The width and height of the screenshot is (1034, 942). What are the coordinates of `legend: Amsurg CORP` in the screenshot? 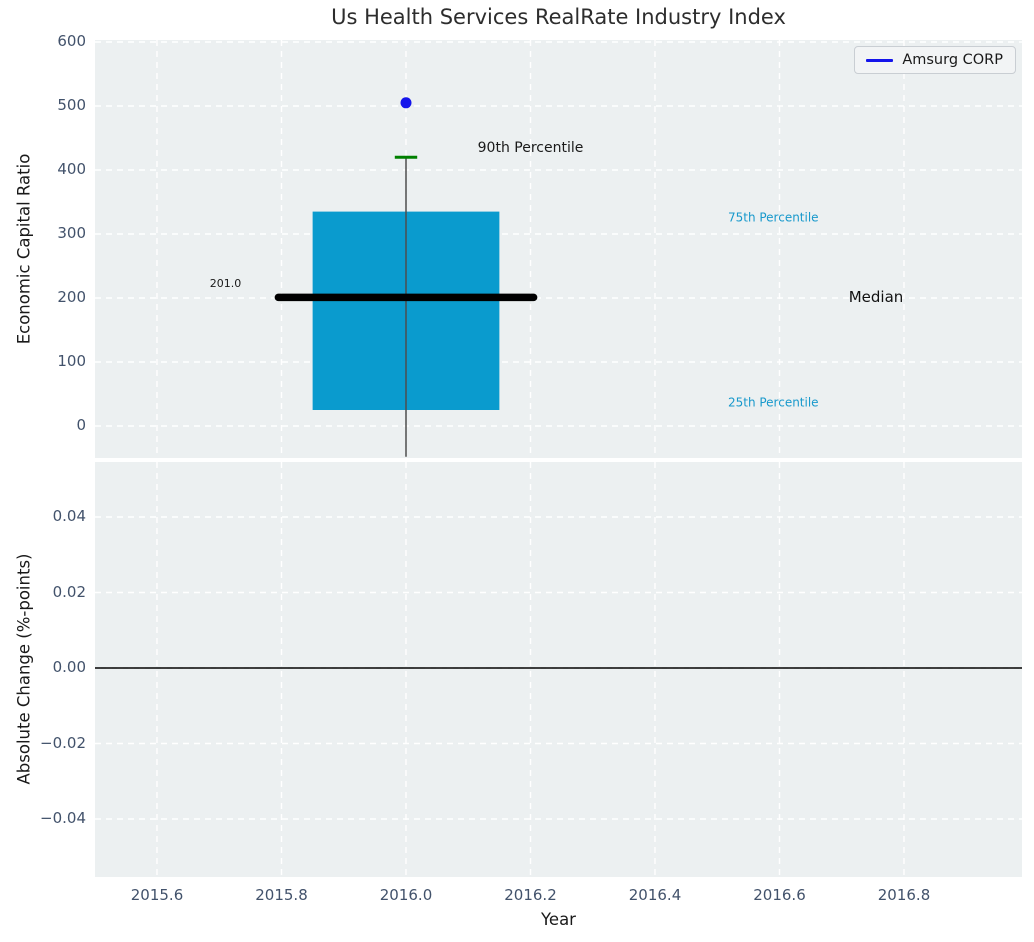 It's located at (935, 60).